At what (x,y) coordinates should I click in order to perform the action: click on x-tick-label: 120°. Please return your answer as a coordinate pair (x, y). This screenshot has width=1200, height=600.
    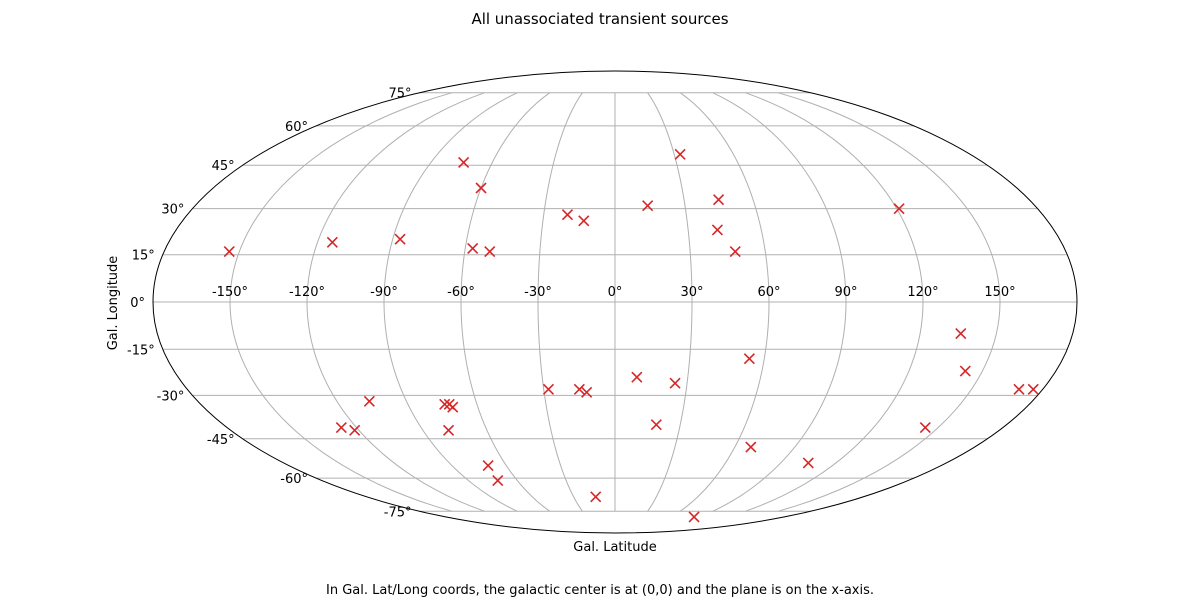
    Looking at the image, I should click on (922, 292).